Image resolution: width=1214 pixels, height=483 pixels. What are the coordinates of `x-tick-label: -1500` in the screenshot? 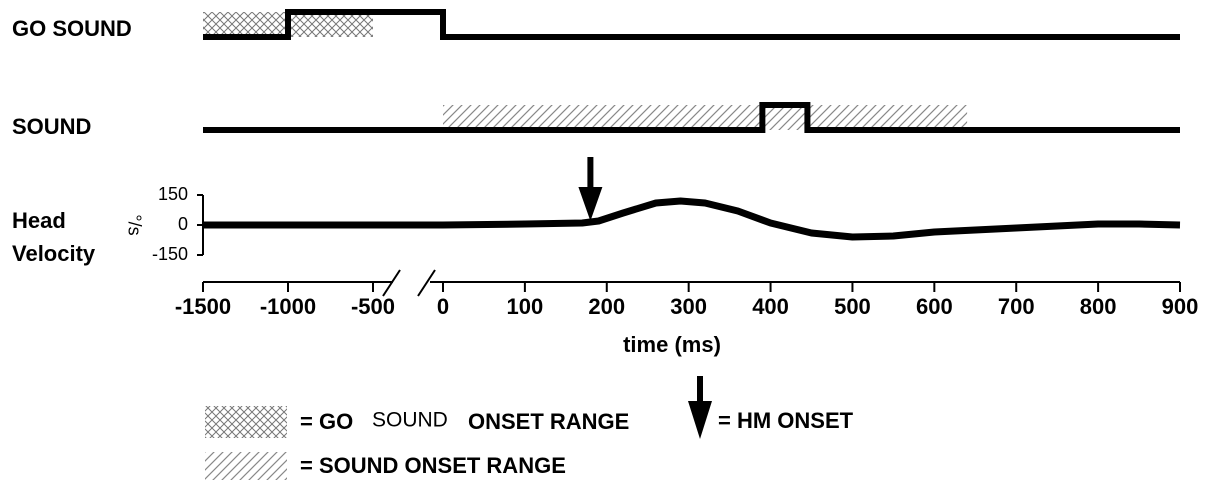 It's located at (203, 306).